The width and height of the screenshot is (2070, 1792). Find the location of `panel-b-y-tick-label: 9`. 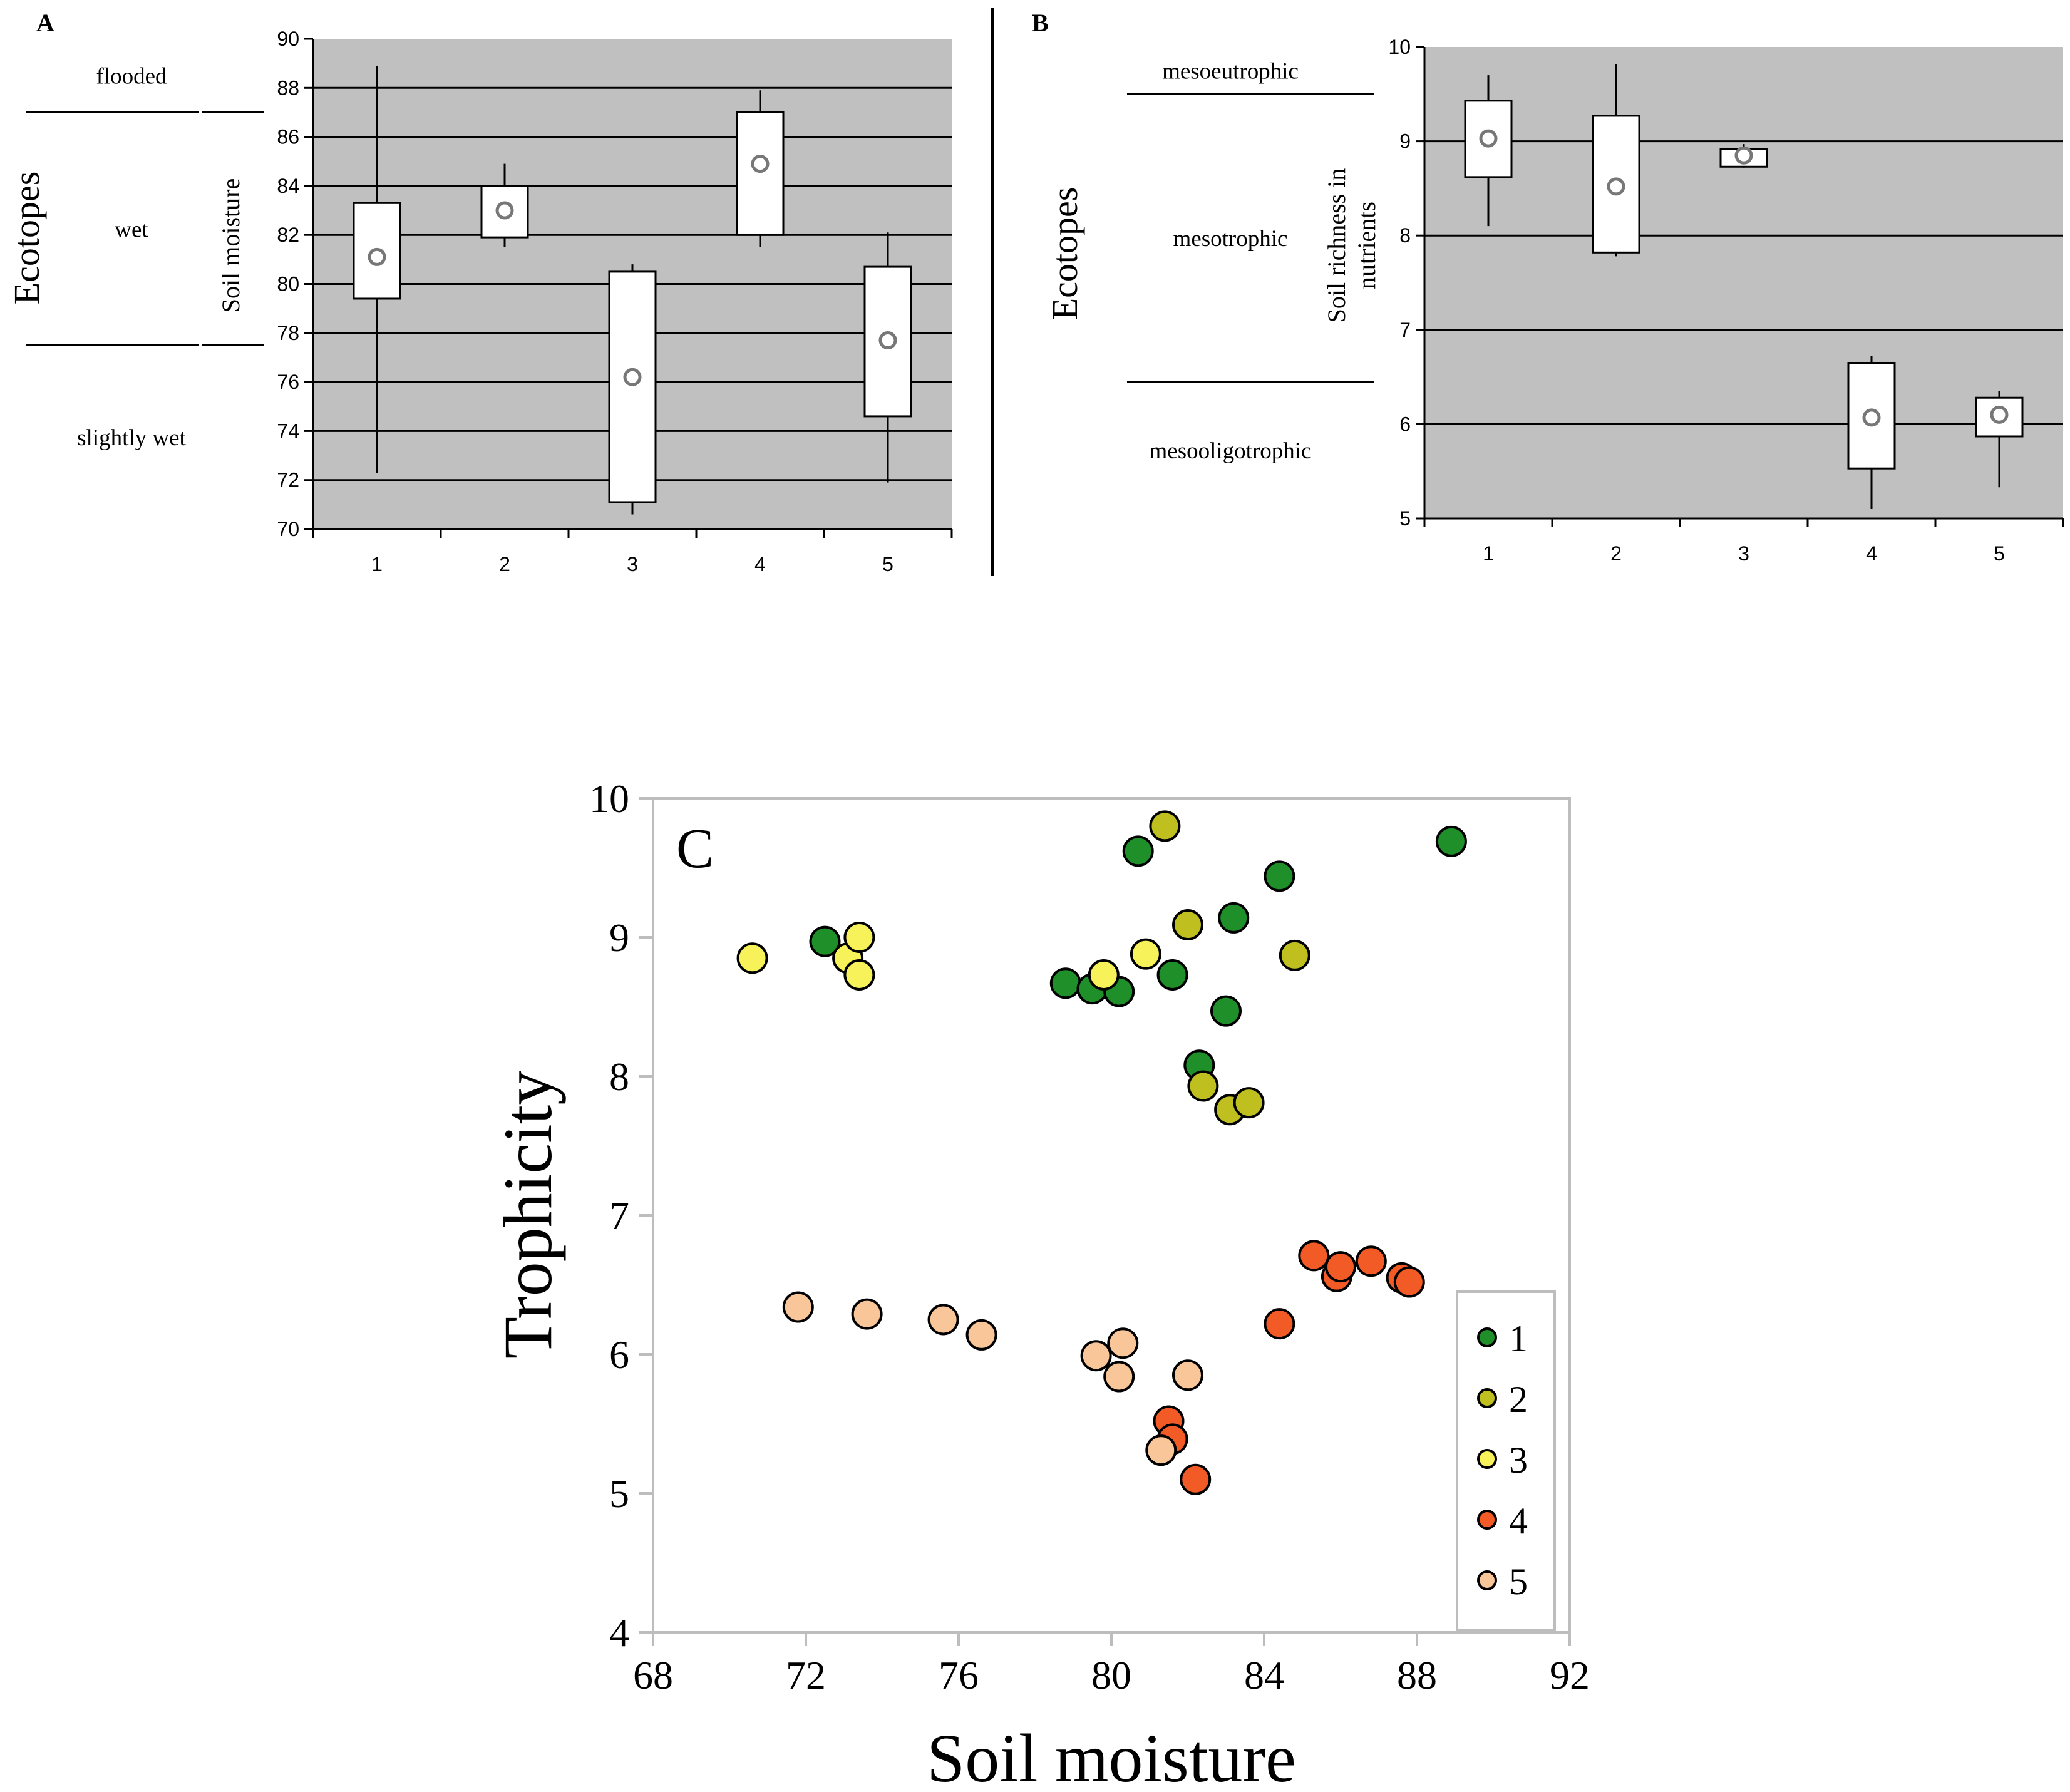

panel-b-y-tick-label: 9 is located at coordinates (1405, 141).